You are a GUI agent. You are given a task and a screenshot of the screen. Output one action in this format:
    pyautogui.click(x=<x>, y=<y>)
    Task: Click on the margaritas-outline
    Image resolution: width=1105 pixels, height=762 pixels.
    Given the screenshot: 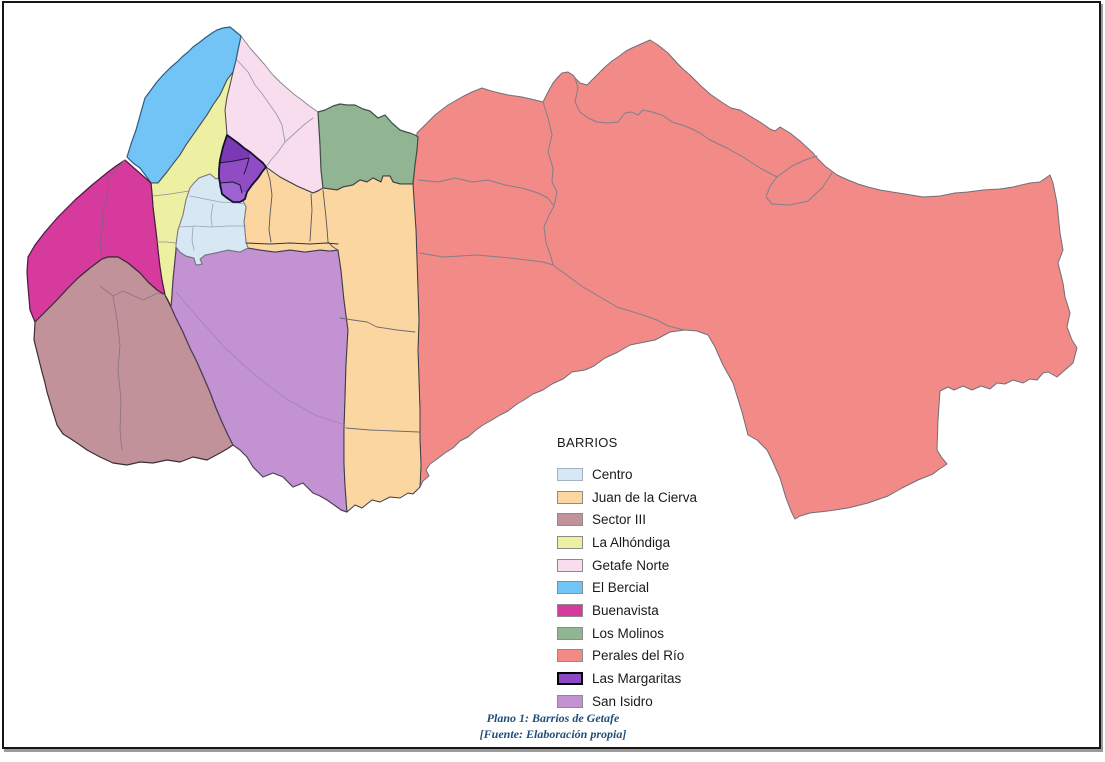 What is the action you would take?
    pyautogui.click(x=242, y=168)
    